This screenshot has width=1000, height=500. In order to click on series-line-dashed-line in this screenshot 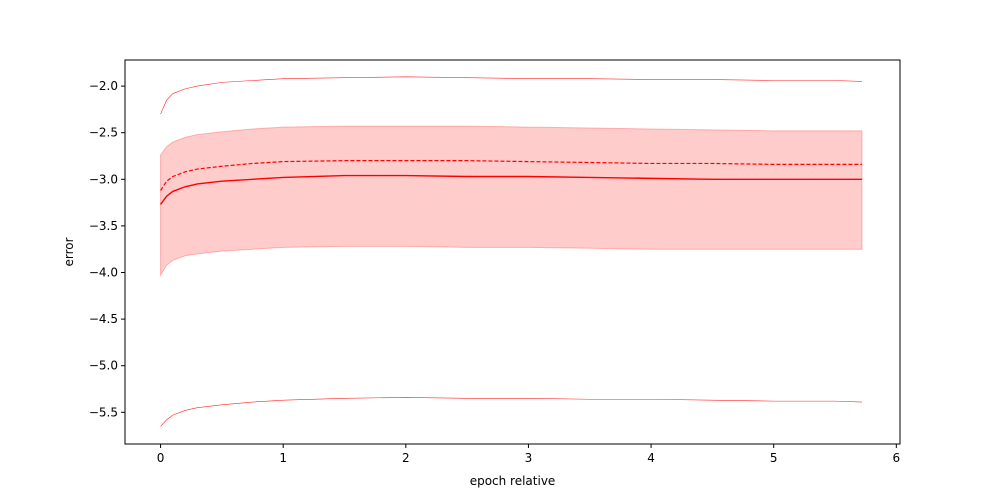, I will do `click(511, 175)`.